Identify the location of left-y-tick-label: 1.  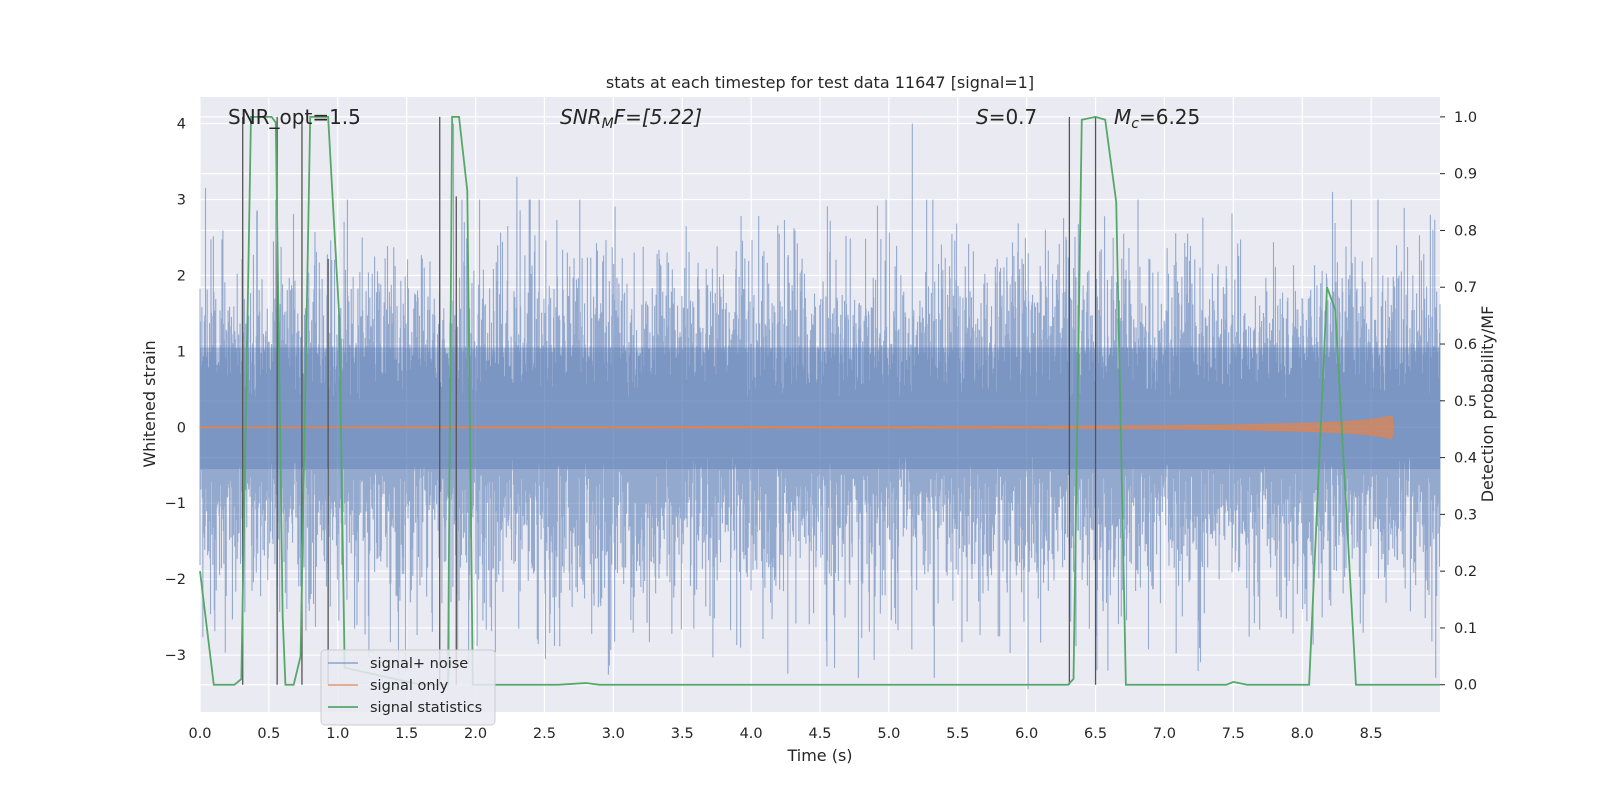
(181, 352).